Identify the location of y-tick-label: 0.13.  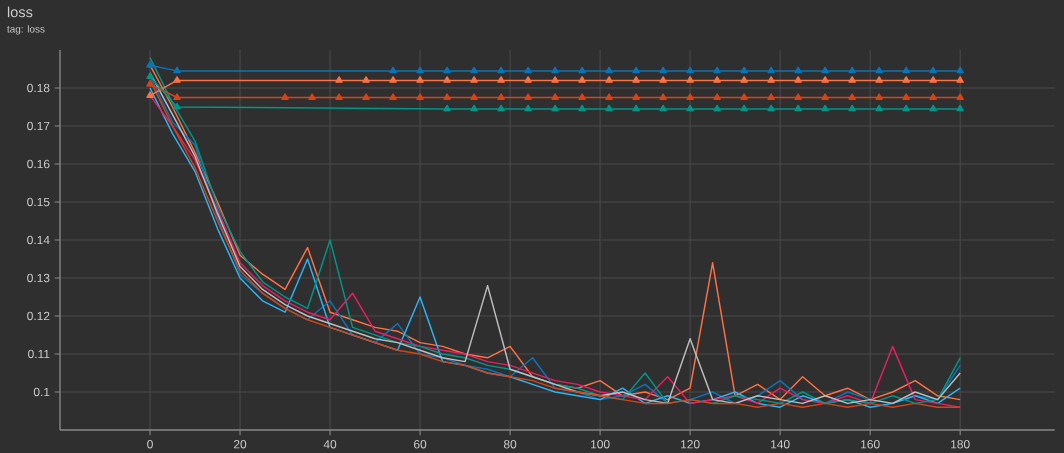
(38, 278).